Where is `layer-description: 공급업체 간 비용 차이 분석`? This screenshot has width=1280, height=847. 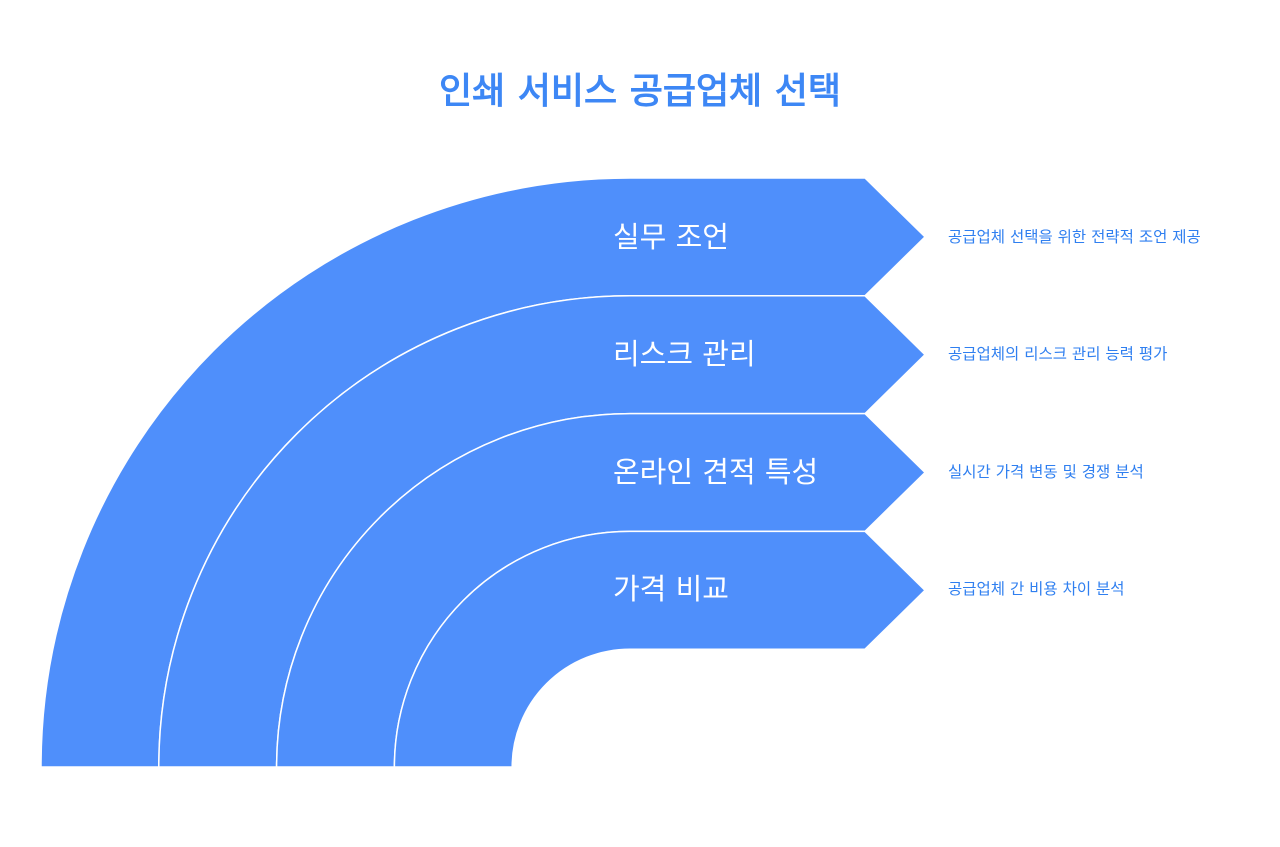
layer-description: 공급업체 간 비용 차이 분석 is located at coordinates (1036, 589).